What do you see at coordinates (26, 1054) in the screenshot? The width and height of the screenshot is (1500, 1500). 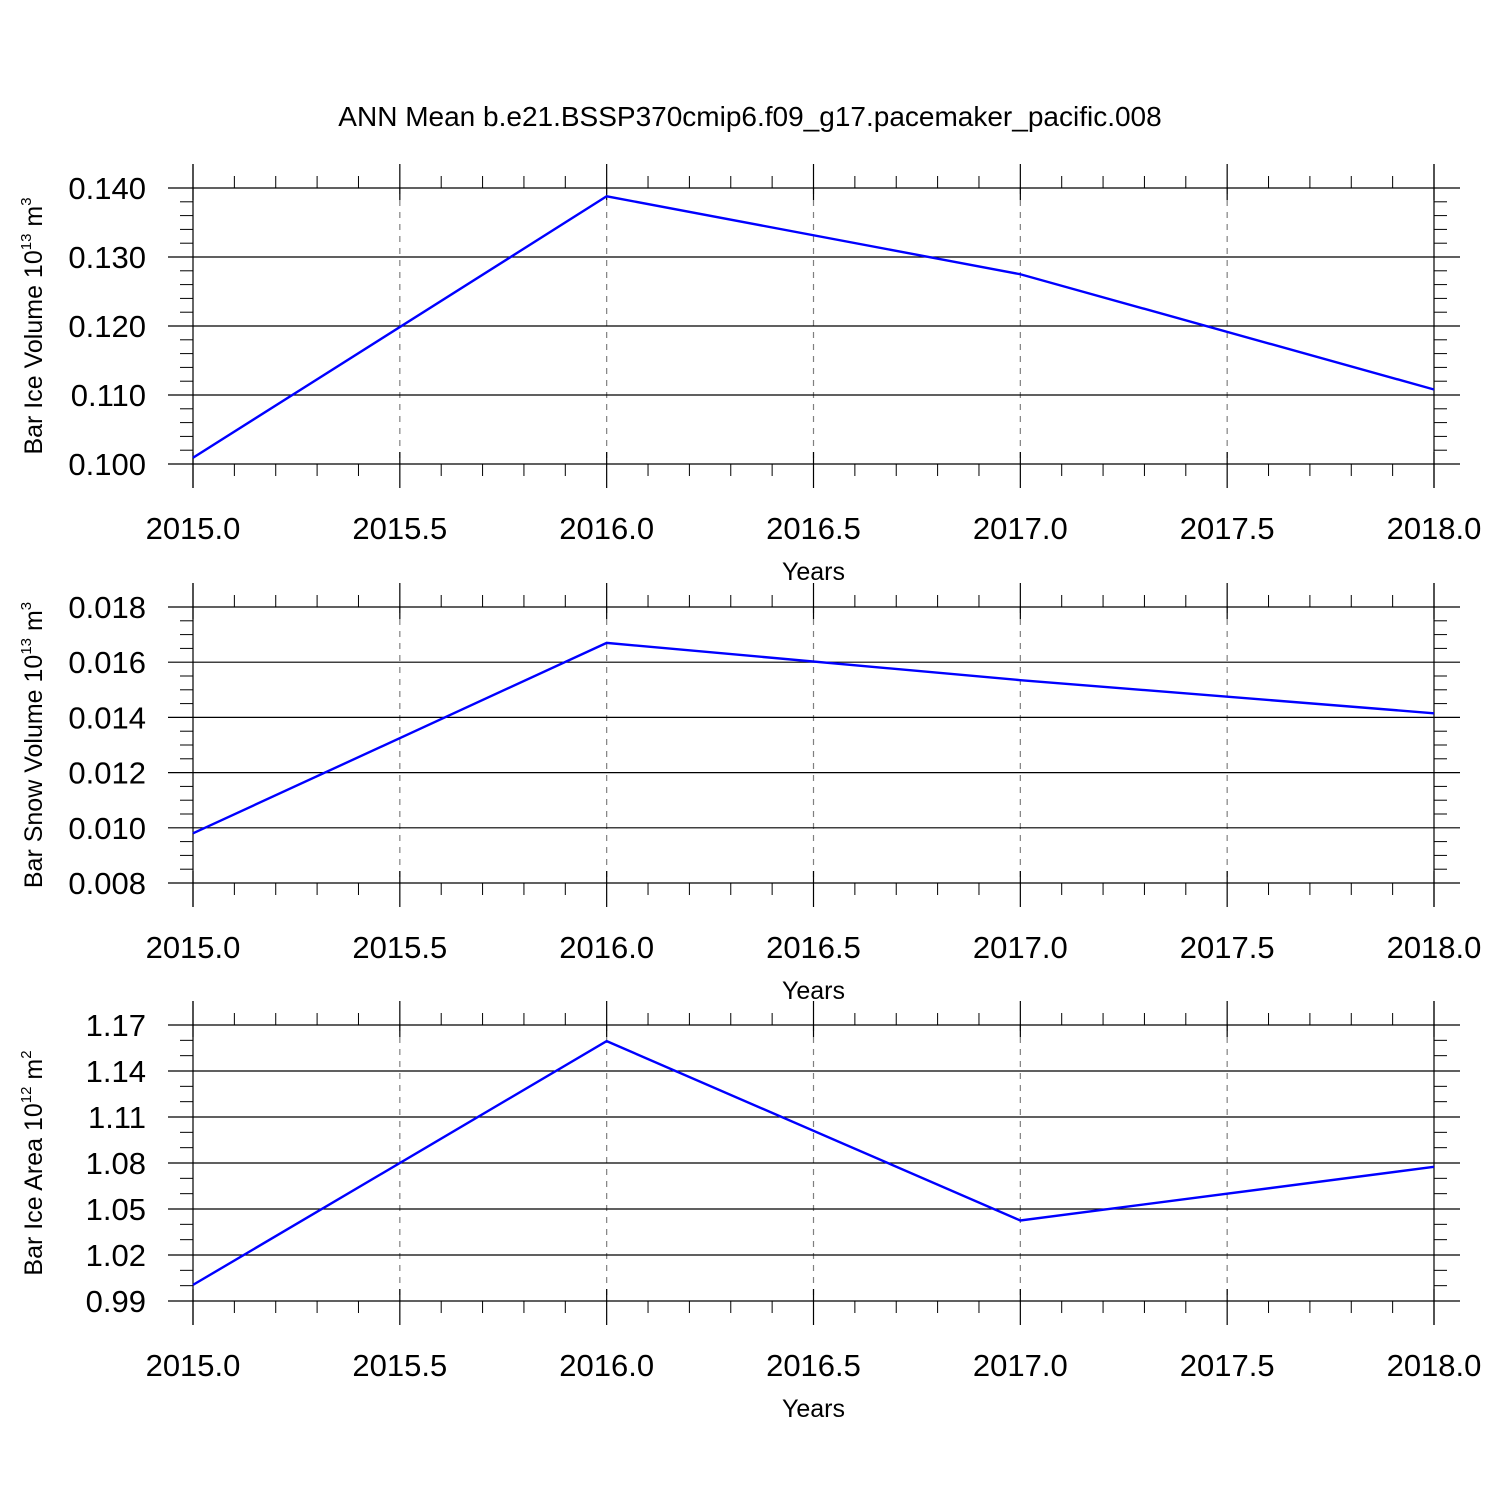 I see `y-axis-label-superscript: 2` at bounding box center [26, 1054].